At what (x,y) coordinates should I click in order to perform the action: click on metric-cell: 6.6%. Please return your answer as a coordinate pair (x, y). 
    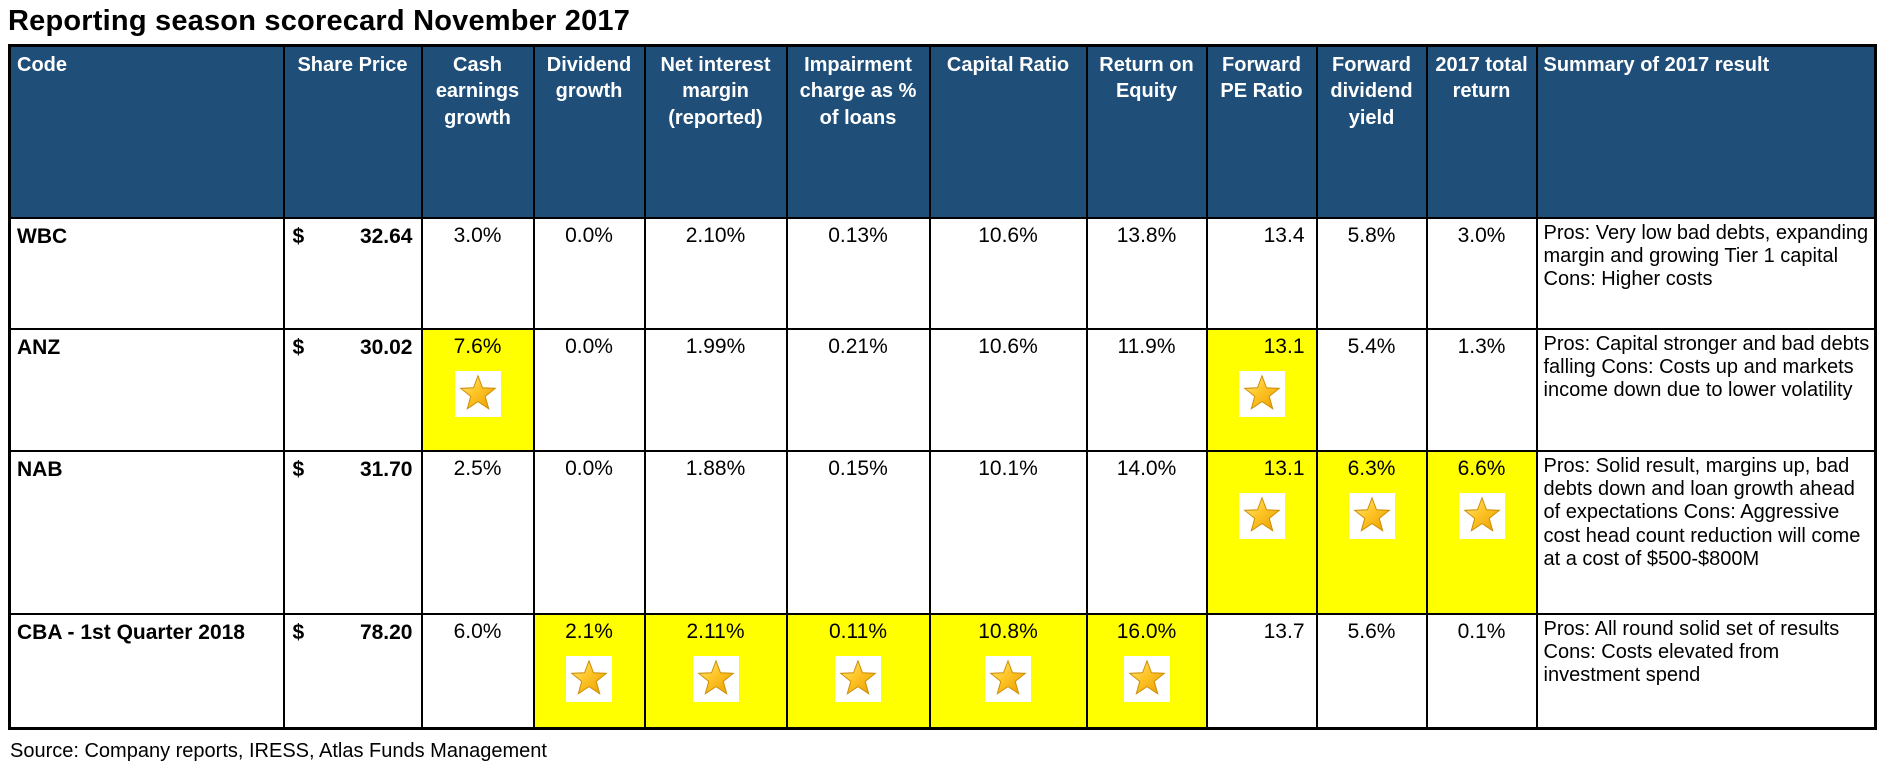
    Looking at the image, I should click on (1481, 532).